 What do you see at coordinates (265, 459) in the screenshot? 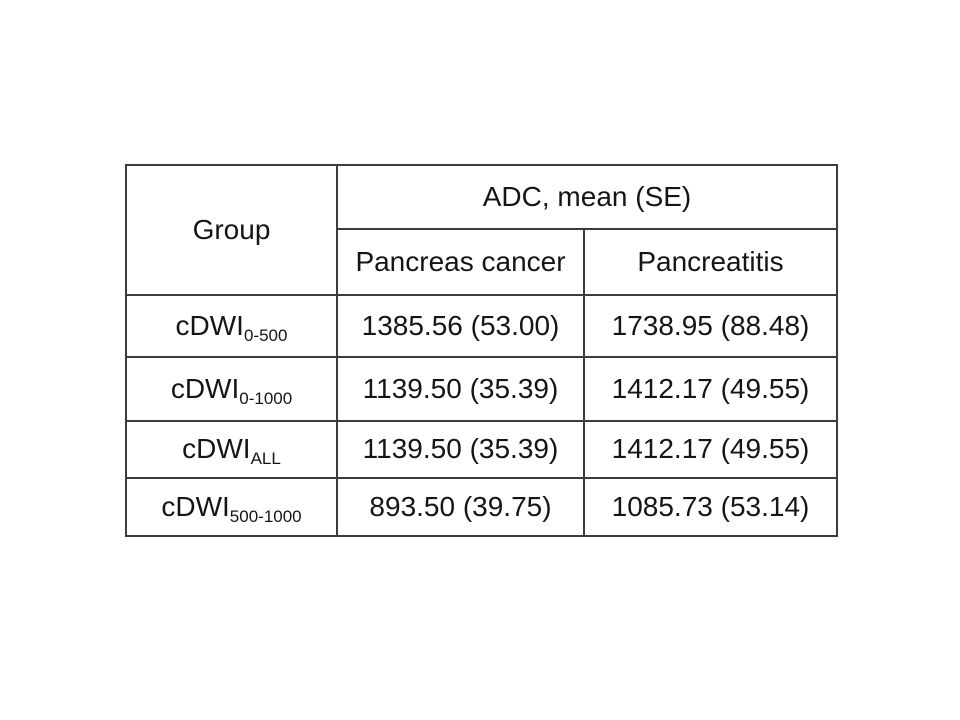
I see `group-subscript-label: ALL` at bounding box center [265, 459].